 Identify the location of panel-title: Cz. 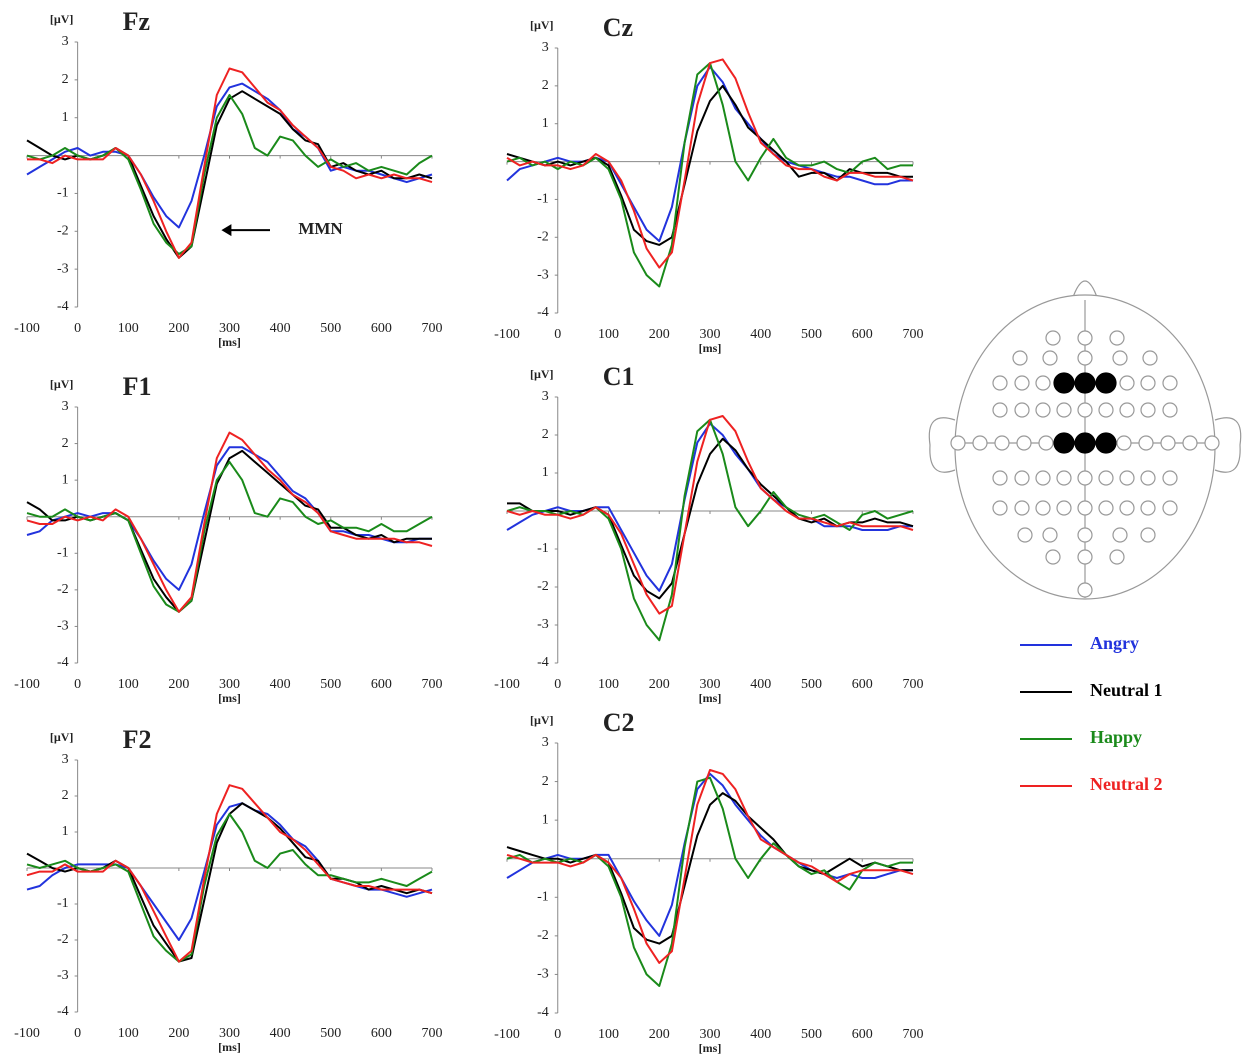
(618, 27).